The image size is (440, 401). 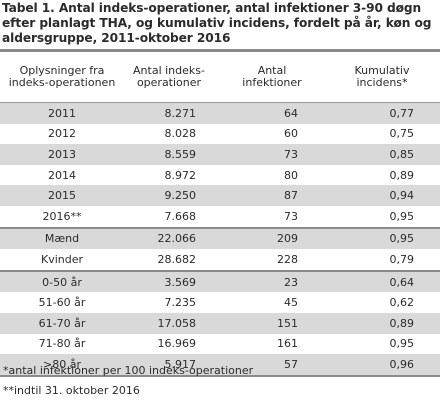 What do you see at coordinates (402, 282) in the screenshot?
I see `incidence-cell: 0,64` at bounding box center [402, 282].